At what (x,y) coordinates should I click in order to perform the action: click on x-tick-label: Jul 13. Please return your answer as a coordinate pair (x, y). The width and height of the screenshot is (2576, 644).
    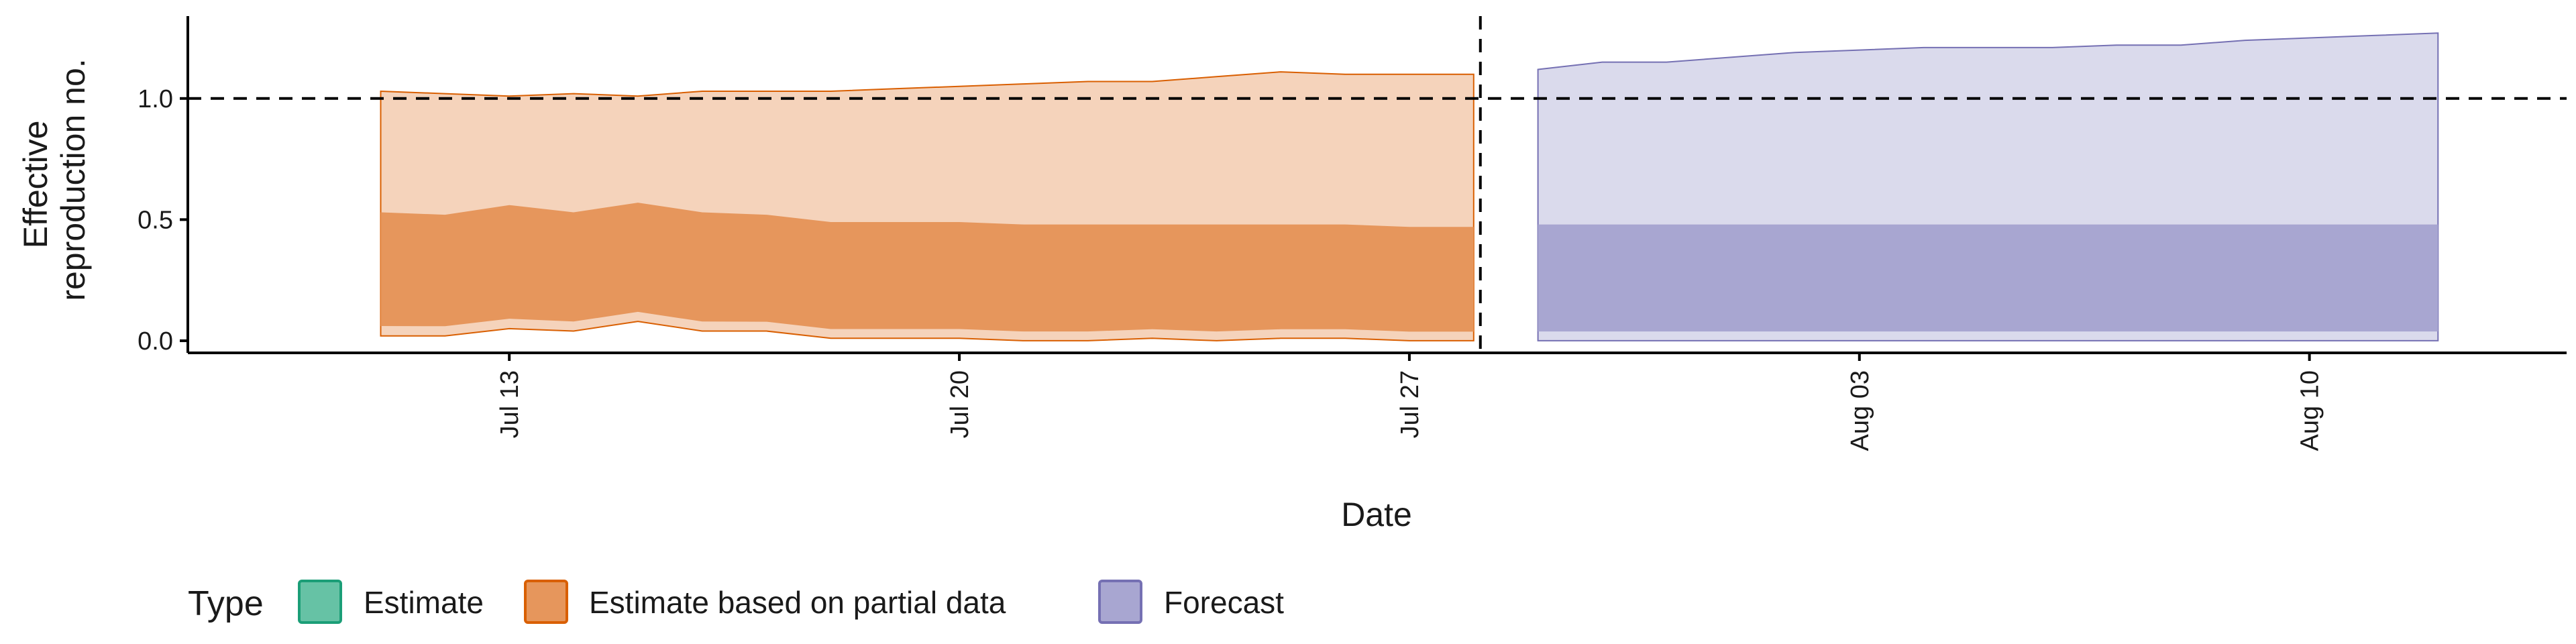
    Looking at the image, I should click on (510, 404).